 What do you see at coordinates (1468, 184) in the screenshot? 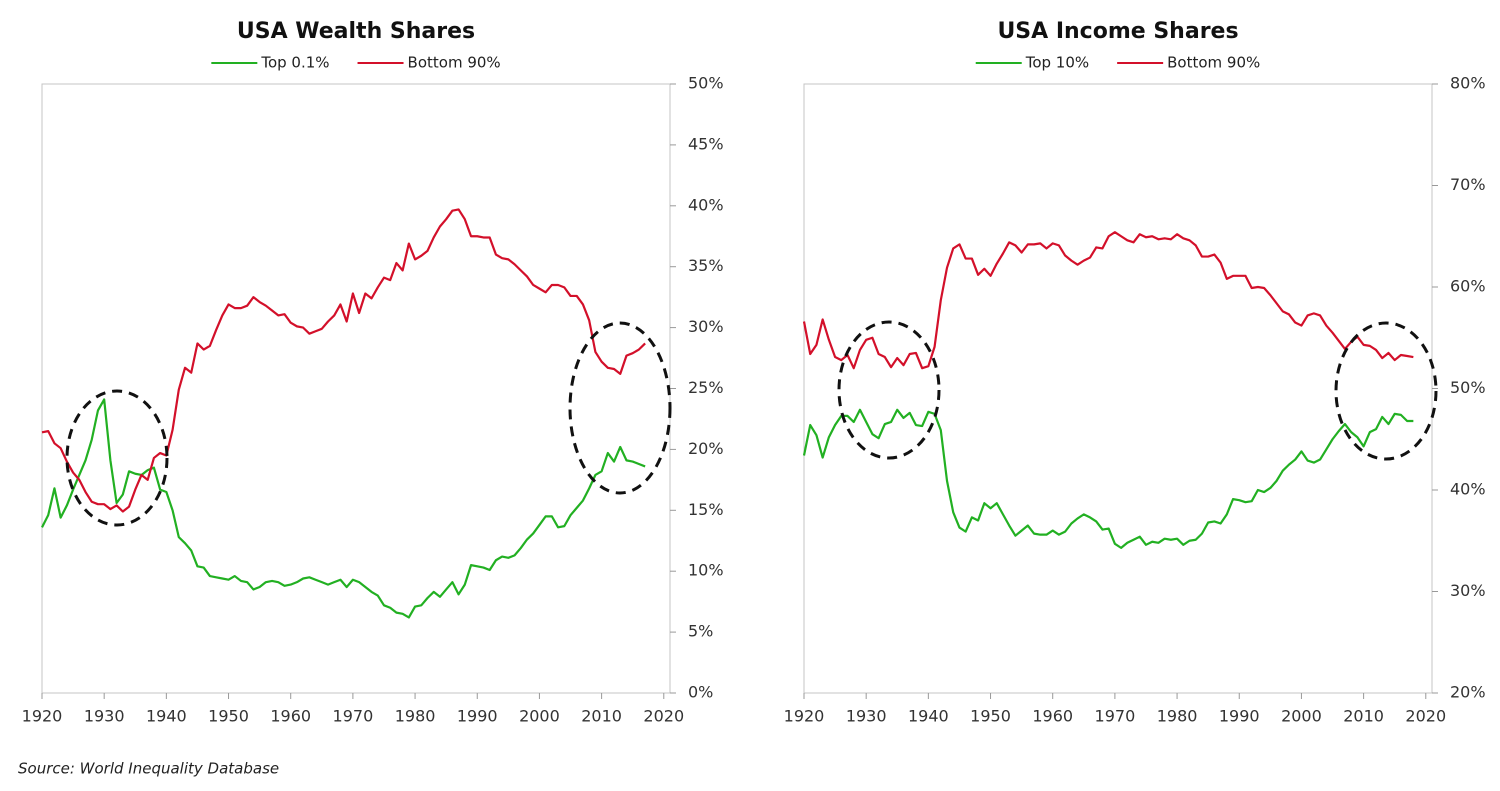
I see `y-tick-label: 70%` at bounding box center [1468, 184].